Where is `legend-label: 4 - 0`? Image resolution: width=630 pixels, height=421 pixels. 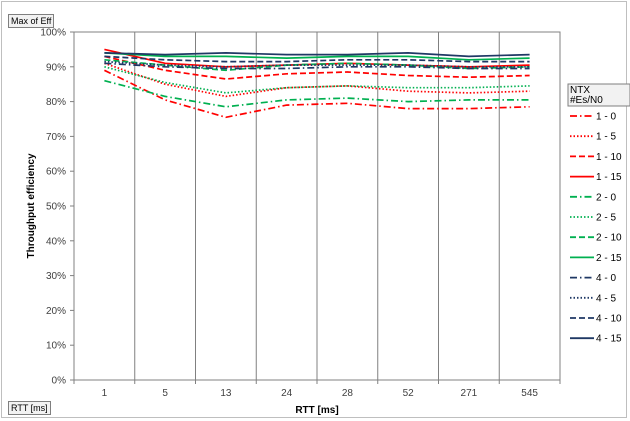 legend-label: 4 - 0 is located at coordinates (606, 278).